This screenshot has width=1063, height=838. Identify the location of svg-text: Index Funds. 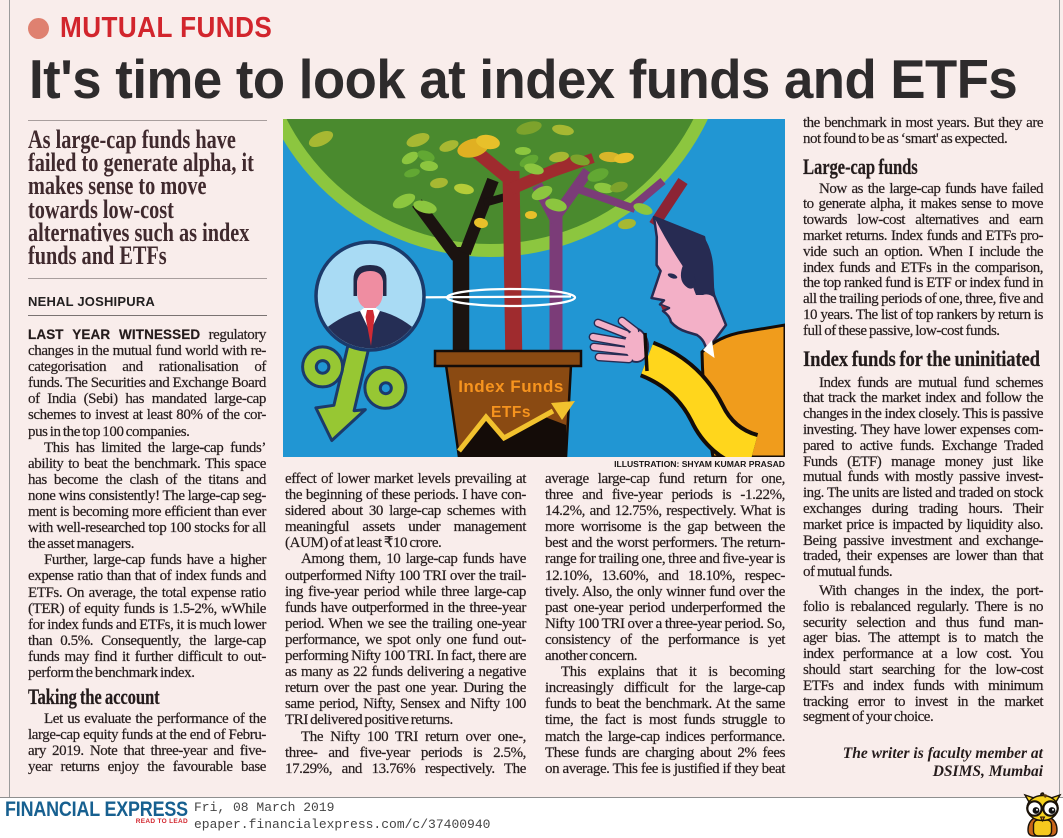
(511, 386).